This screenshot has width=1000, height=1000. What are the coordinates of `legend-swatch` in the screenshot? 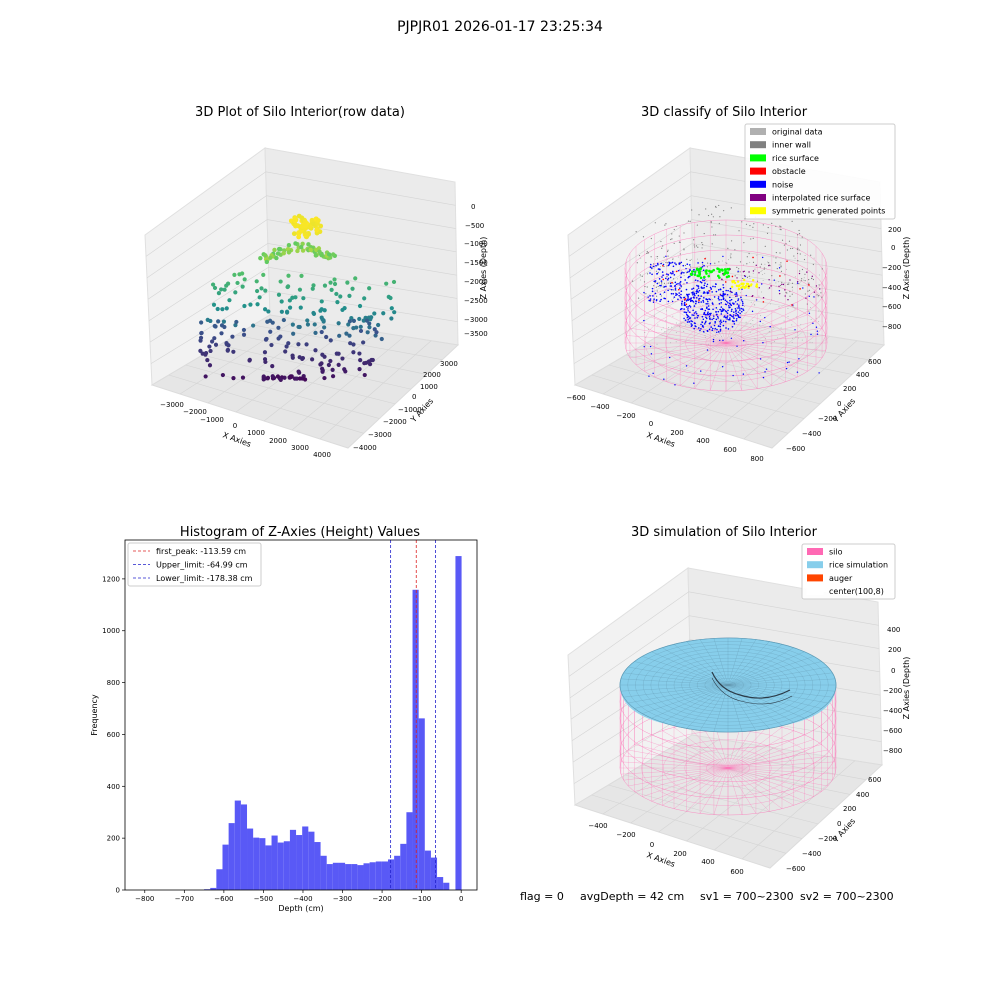 It's located at (815, 578).